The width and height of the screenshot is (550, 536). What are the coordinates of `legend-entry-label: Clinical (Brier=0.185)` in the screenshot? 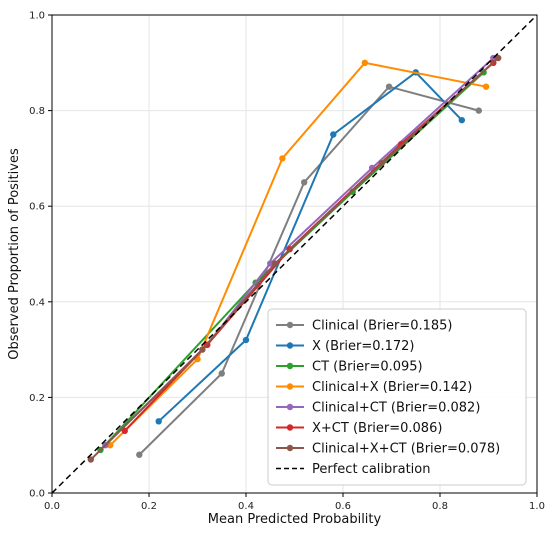 It's located at (382, 326).